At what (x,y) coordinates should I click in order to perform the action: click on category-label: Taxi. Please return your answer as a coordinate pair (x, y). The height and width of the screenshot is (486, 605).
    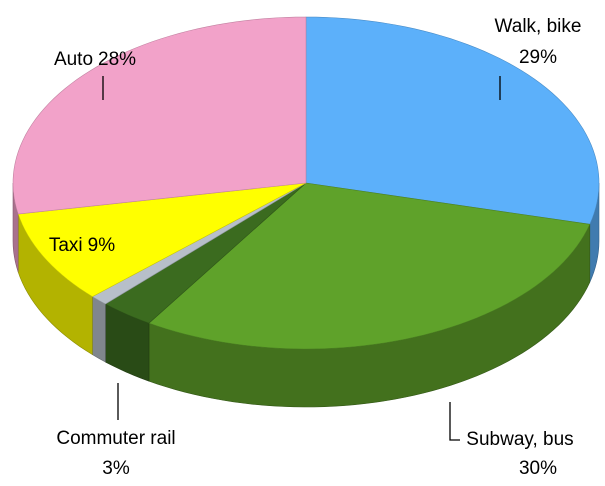
    Looking at the image, I should click on (66, 245).